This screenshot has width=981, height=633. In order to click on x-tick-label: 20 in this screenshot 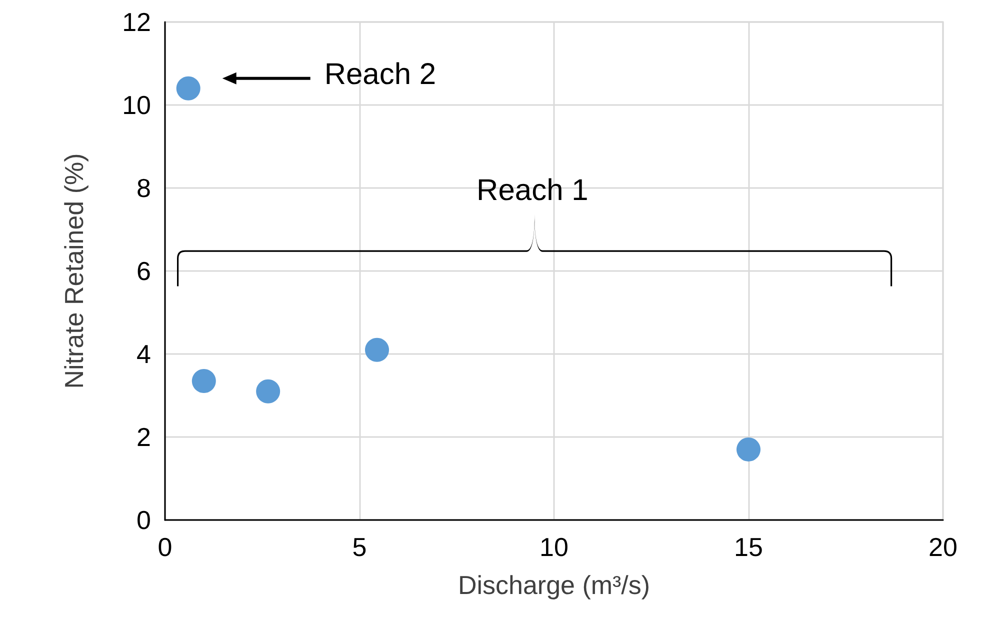, I will do `click(943, 547)`.